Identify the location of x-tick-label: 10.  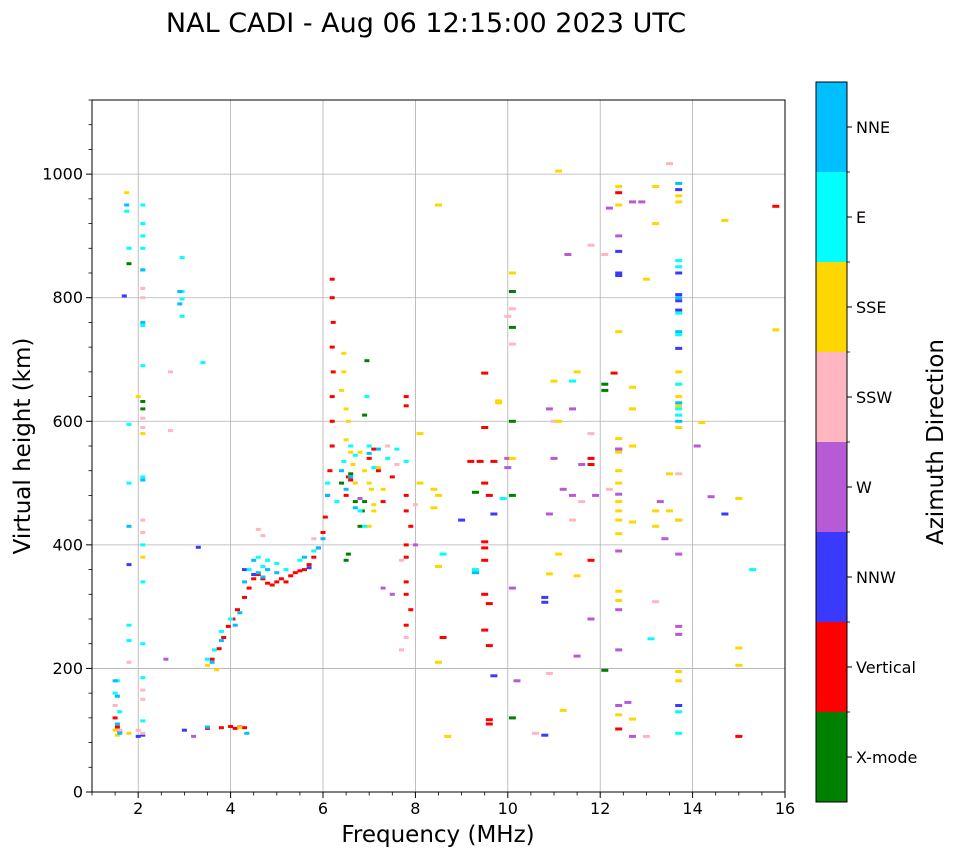
(508, 808).